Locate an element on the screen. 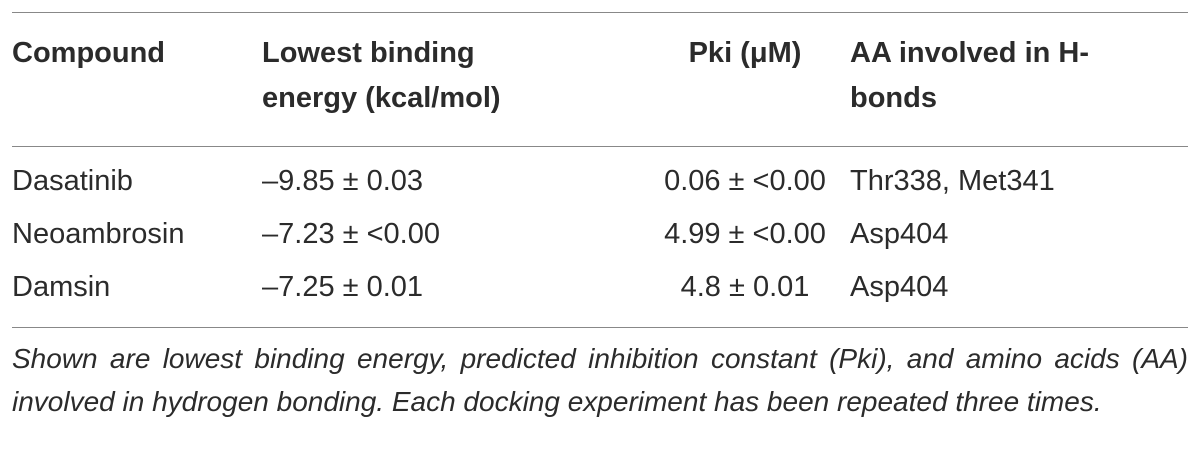  header-cell: AA involved in H-bonds is located at coordinates (1019, 80).